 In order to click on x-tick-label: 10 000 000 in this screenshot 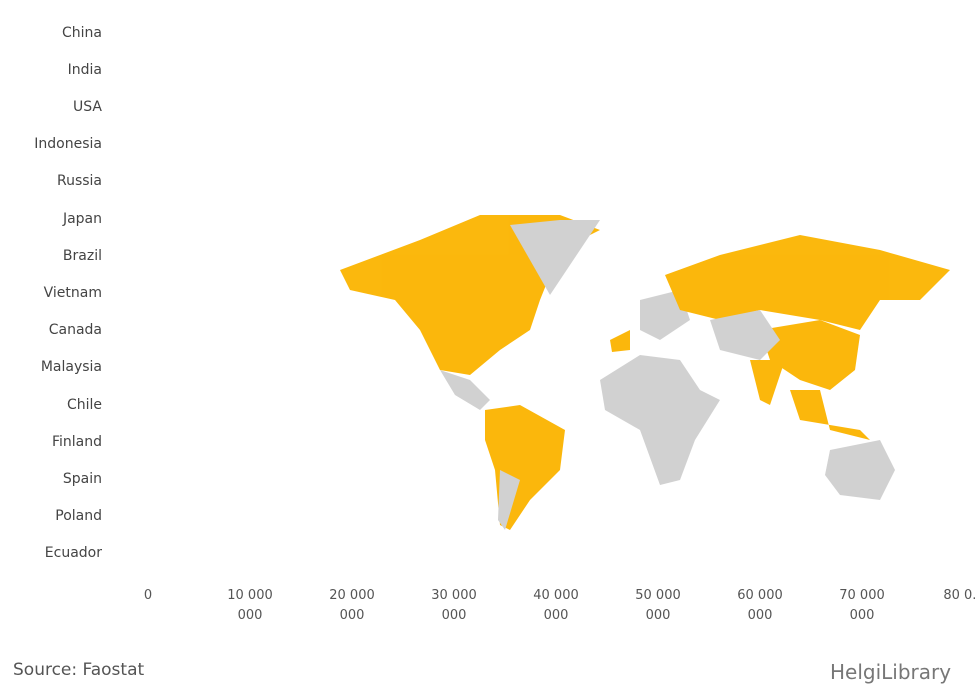, I will do `click(250, 605)`.